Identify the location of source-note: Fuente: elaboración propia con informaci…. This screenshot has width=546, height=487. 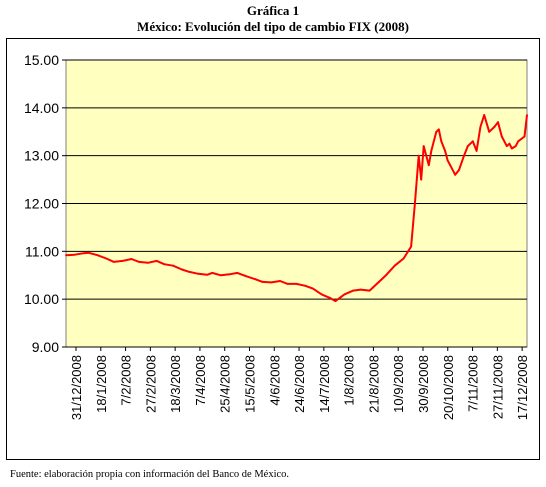
(150, 474).